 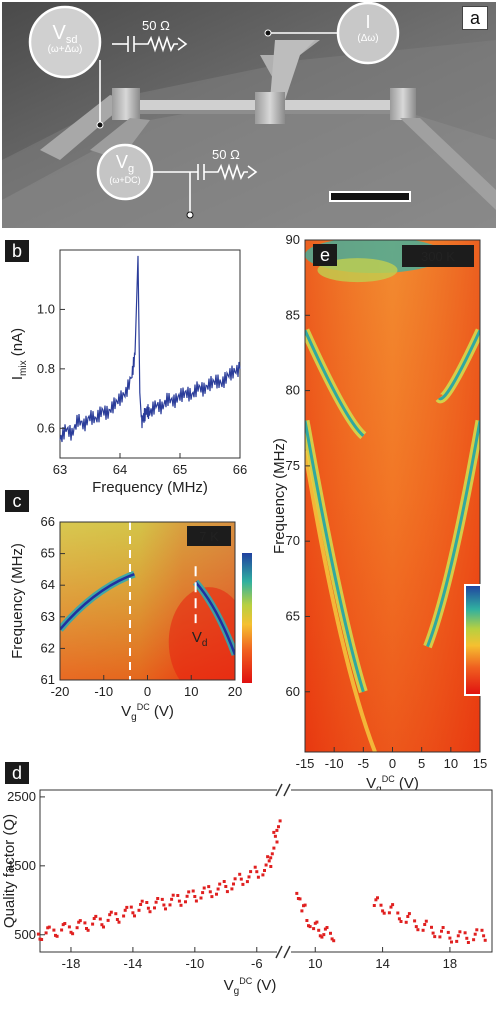 What do you see at coordinates (226, 154) in the screenshot?
I see `resistor-bottom-label: 50 Ω` at bounding box center [226, 154].